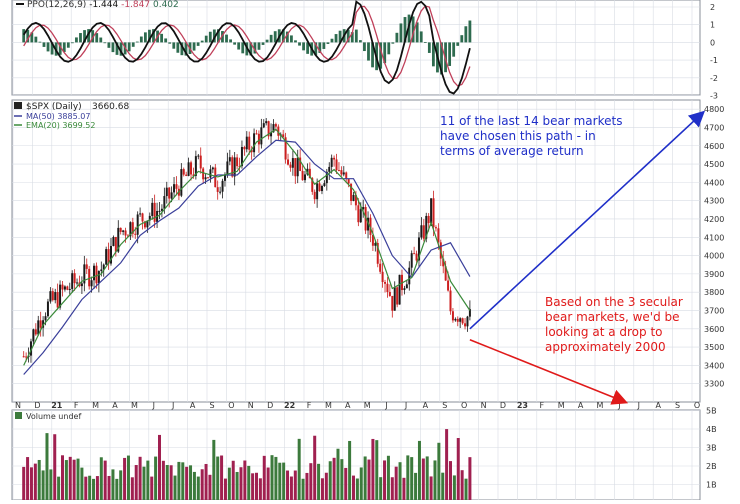 This screenshot has width=740, height=504. Describe the element at coordinates (76, 405) in the screenshot. I see `x-tick-label: F` at that location.